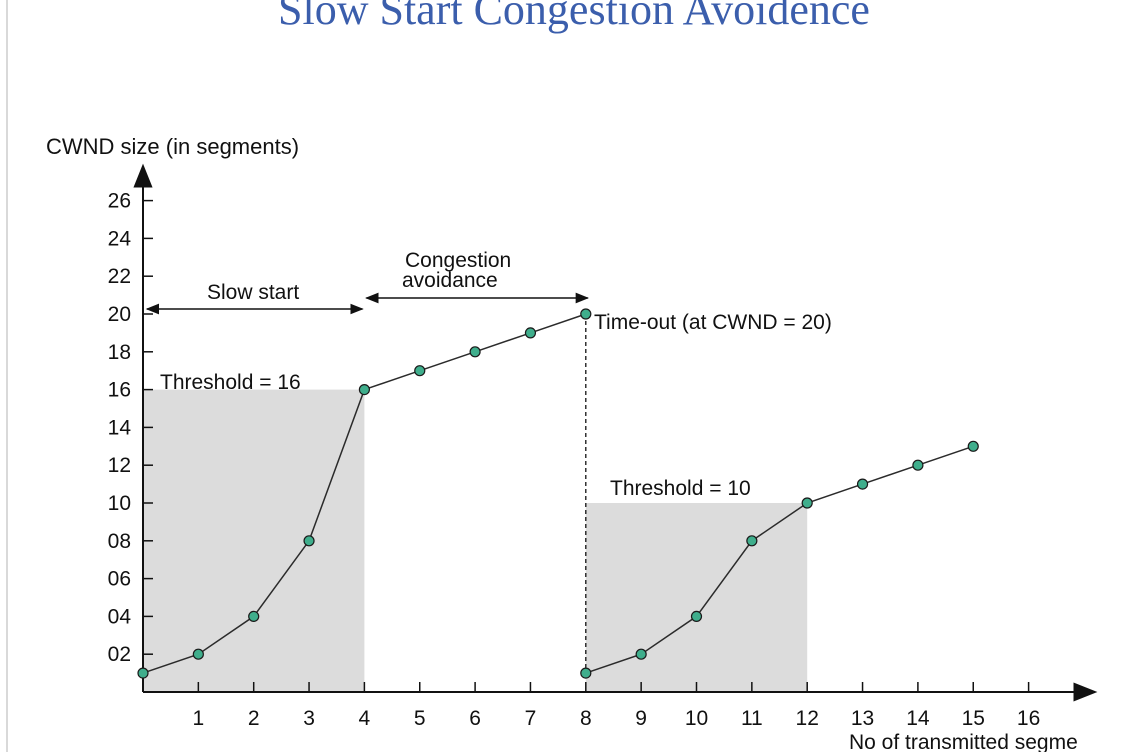 This screenshot has width=1134, height=752. What do you see at coordinates (119, 201) in the screenshot?
I see `y-tick-label-26: 26` at bounding box center [119, 201].